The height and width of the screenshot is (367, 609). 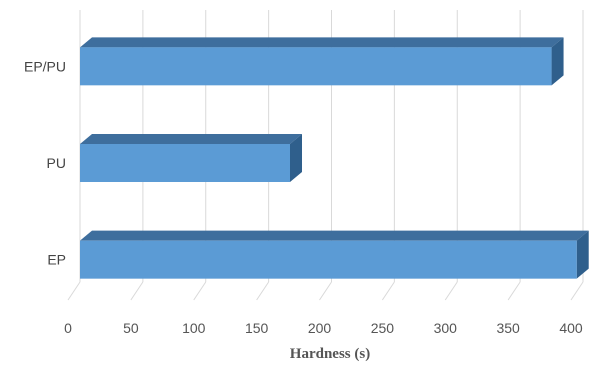 I want to click on x-tick-label: 400, so click(x=571, y=328).